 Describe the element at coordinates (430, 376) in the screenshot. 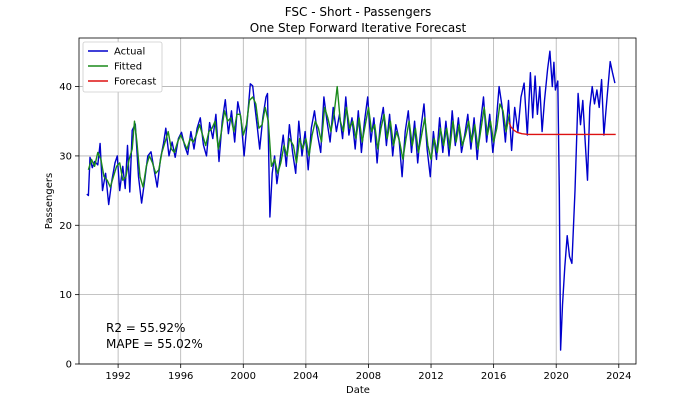

I see `x-tick-label: 2012` at that location.